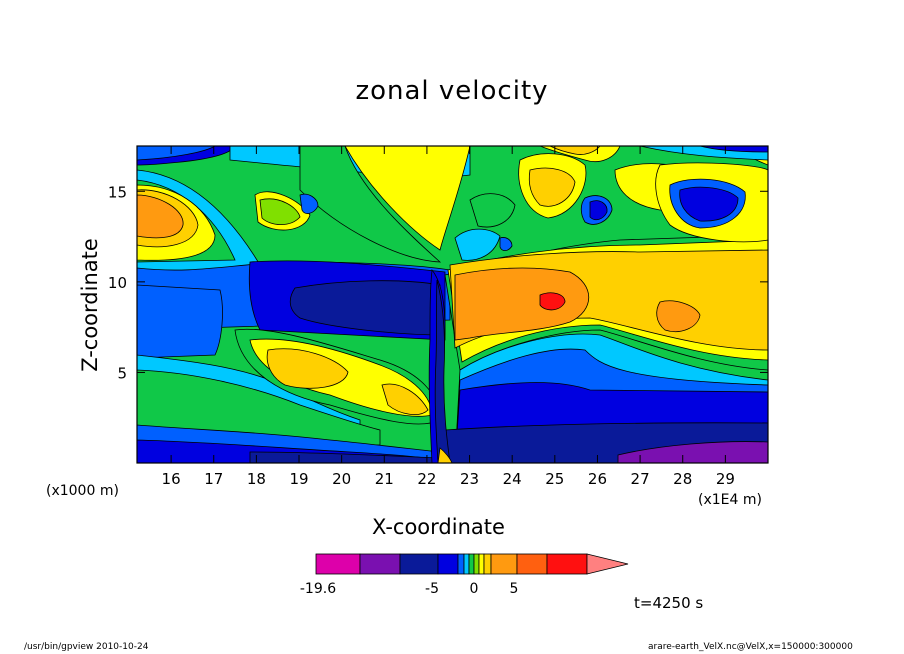 The width and height of the screenshot is (904, 654). Describe the element at coordinates (426, 479) in the screenshot. I see `x-tick-label-22: 22` at that location.